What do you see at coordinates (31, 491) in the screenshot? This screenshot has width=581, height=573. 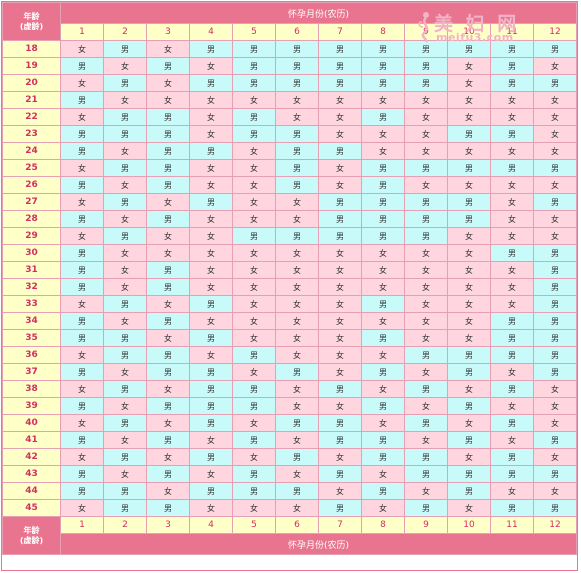 I see `age-cell: 44` at bounding box center [31, 491].